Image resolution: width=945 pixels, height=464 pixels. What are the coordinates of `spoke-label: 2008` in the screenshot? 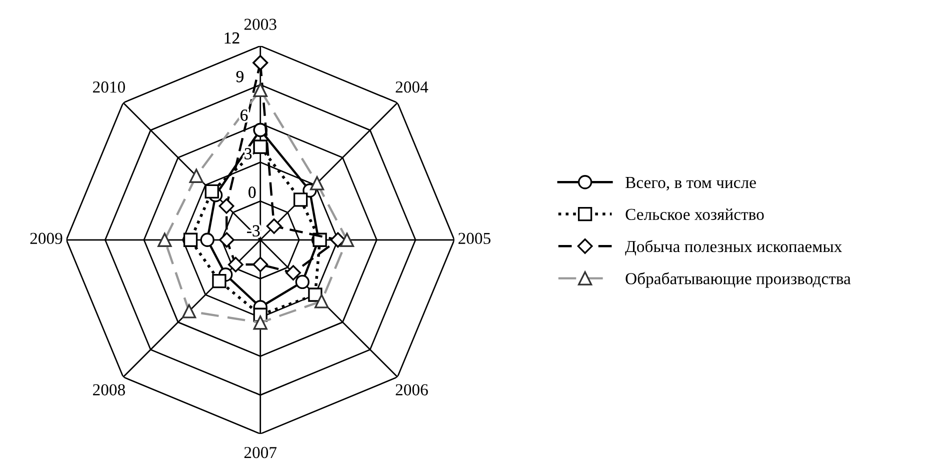 It's located at (109, 390).